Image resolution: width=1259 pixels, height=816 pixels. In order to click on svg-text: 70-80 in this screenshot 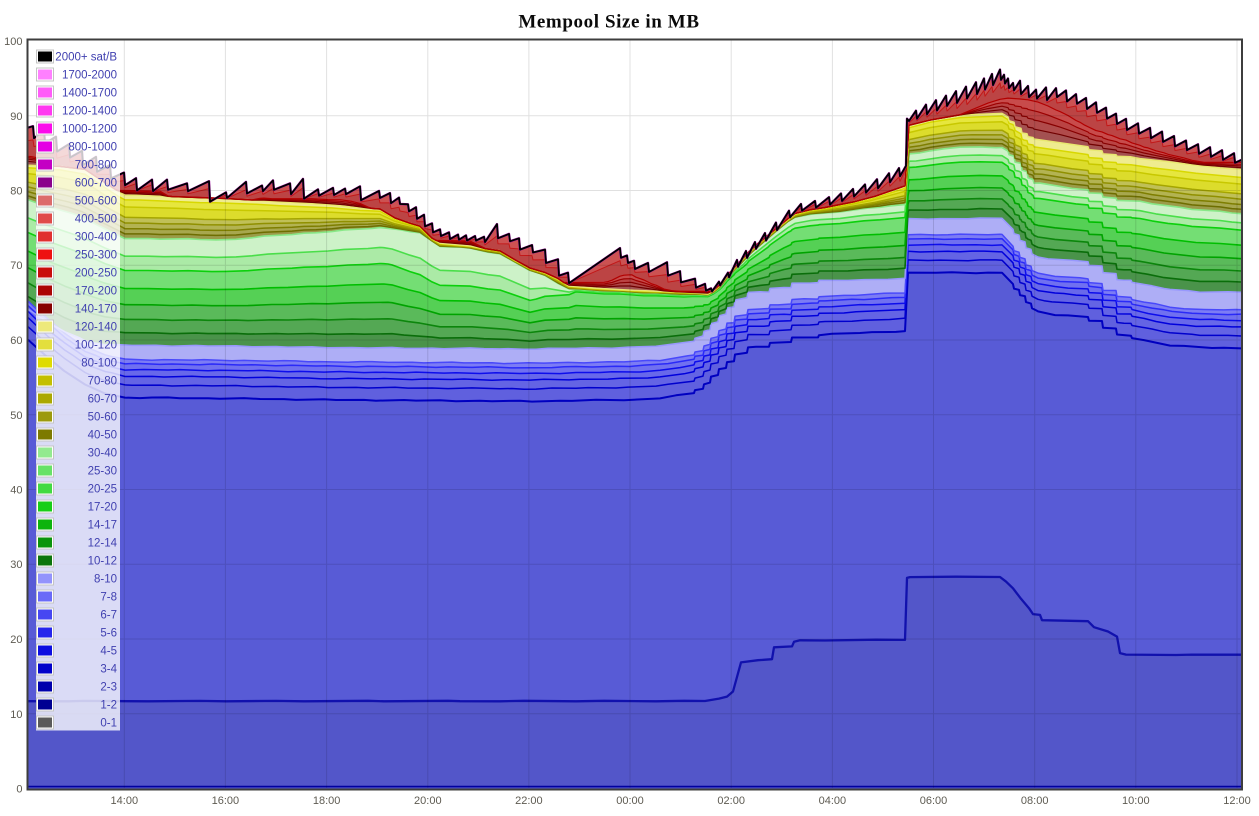, I will do `click(102, 382)`.